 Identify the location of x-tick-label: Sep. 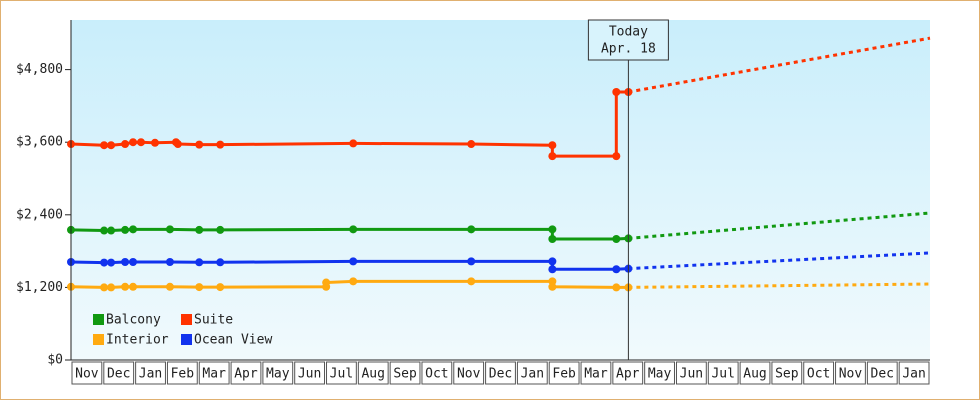
(787, 374).